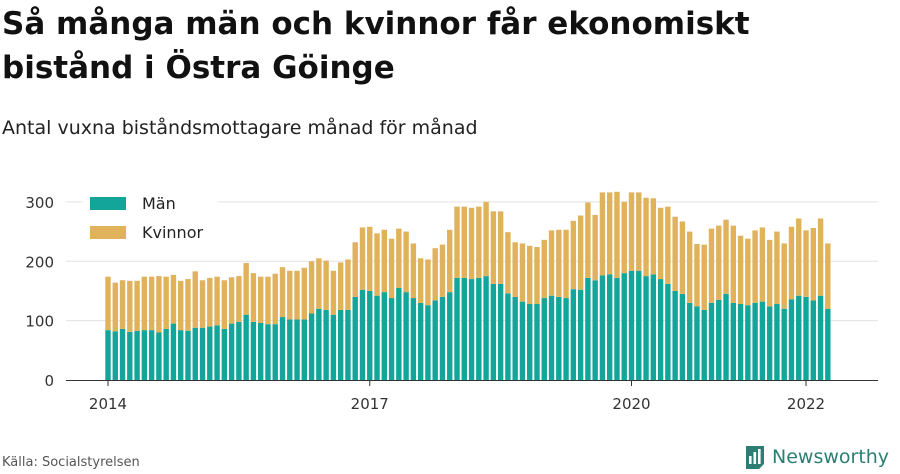  Describe the element at coordinates (39, 203) in the screenshot. I see `y-tick-label: 300` at that location.